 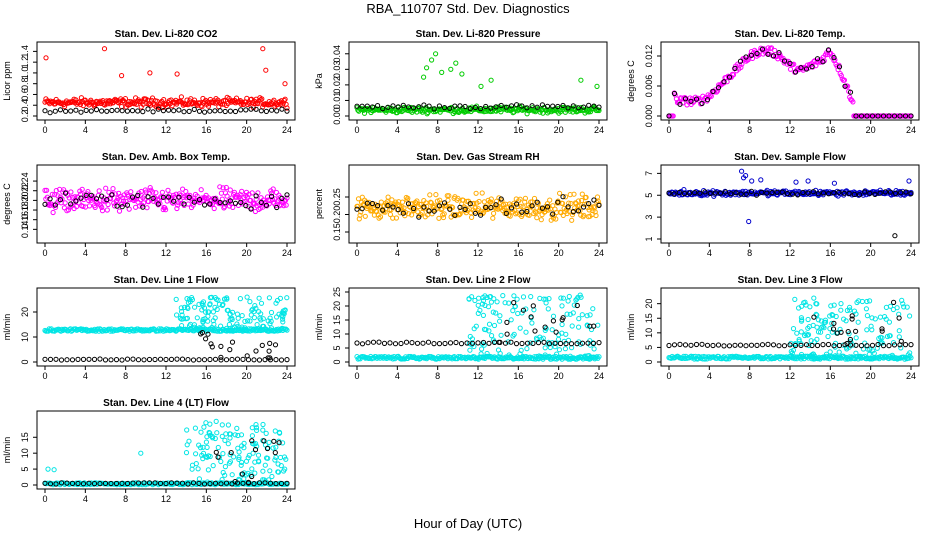 I want to click on y-axis-label: kPa, so click(x=319, y=81).